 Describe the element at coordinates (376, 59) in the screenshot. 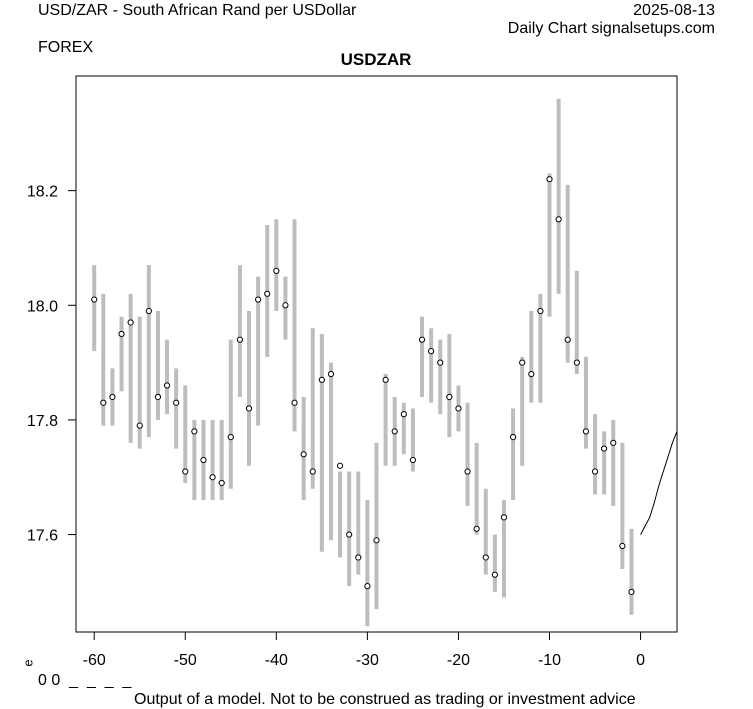

I see `chart-title: USDZAR` at that location.